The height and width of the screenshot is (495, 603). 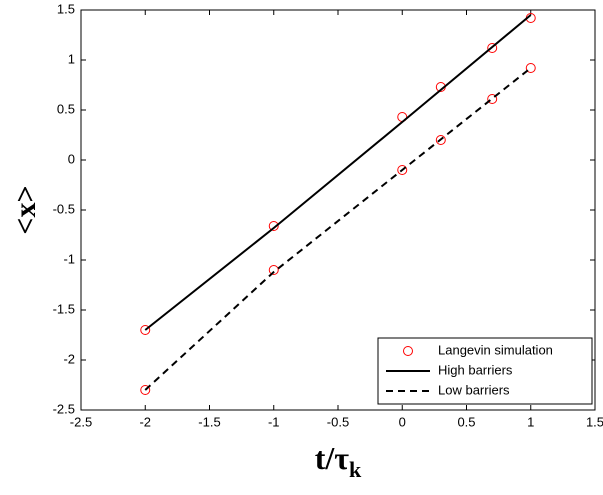 What do you see at coordinates (71, 58) in the screenshot?
I see `y-tick-label: 1` at bounding box center [71, 58].